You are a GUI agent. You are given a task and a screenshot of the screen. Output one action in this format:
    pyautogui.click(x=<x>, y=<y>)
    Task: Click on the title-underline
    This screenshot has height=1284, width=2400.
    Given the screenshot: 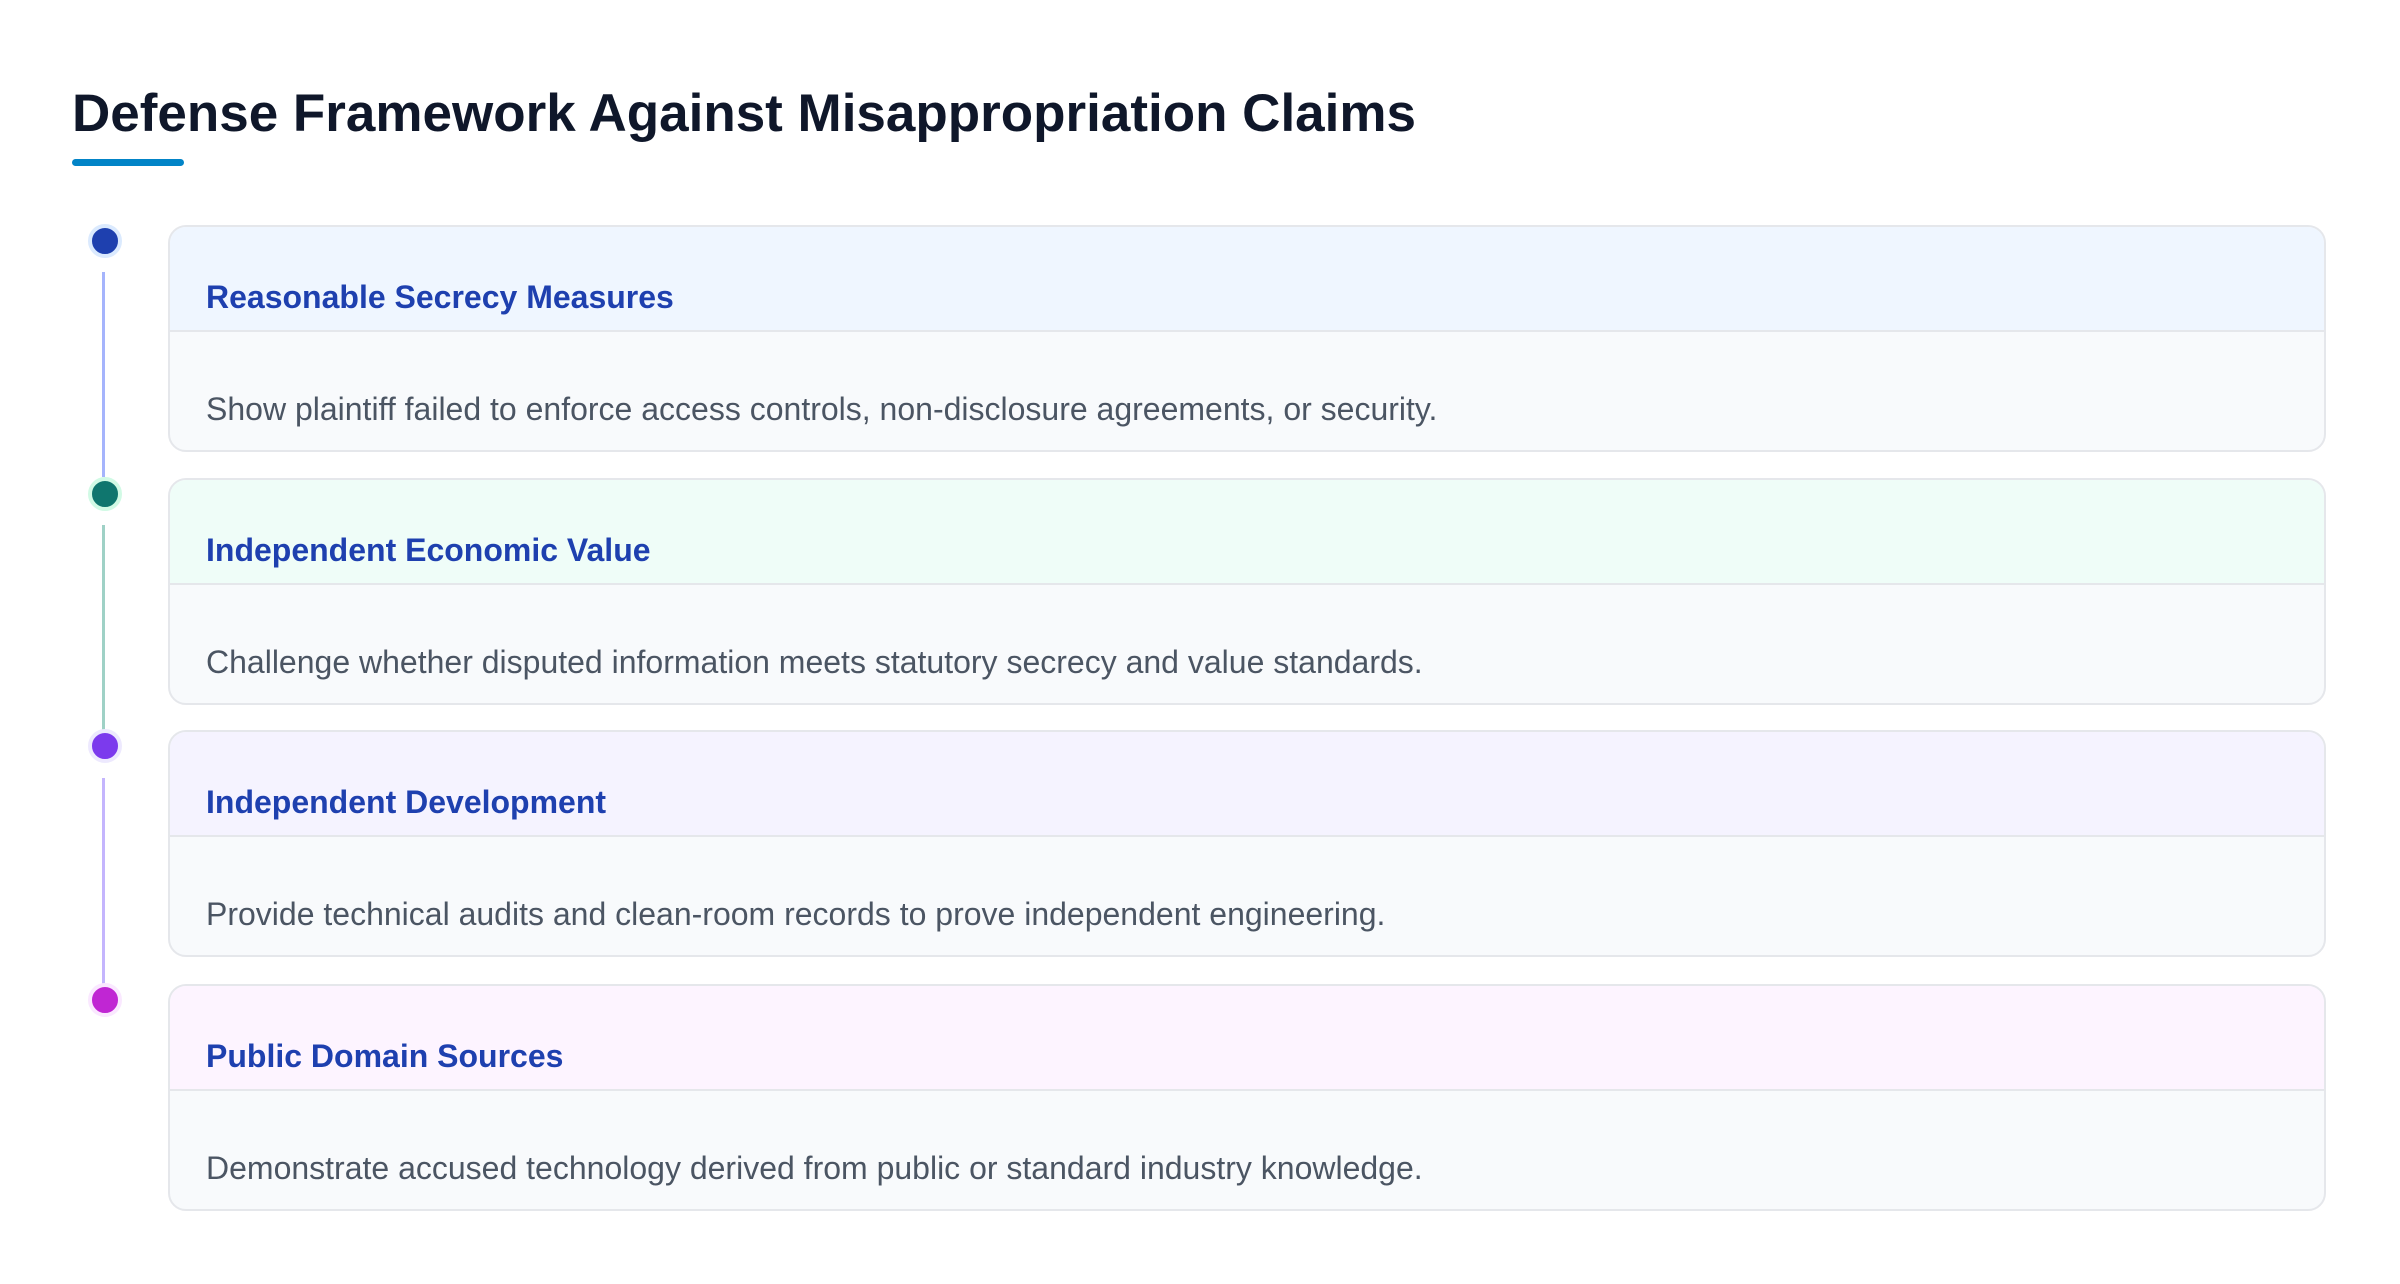 What is the action you would take?
    pyautogui.click(x=128, y=162)
    